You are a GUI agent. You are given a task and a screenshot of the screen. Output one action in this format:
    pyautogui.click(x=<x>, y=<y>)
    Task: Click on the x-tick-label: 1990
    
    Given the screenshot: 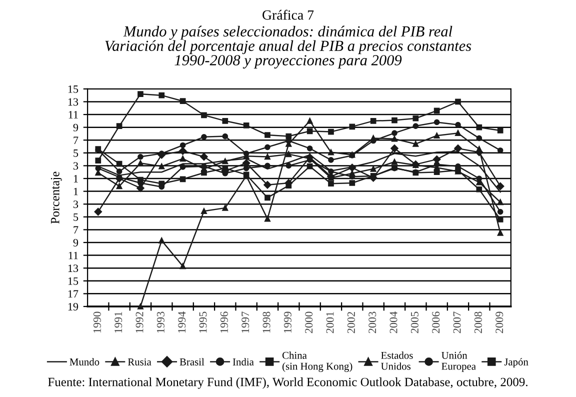 What is the action you would take?
    pyautogui.click(x=97, y=322)
    